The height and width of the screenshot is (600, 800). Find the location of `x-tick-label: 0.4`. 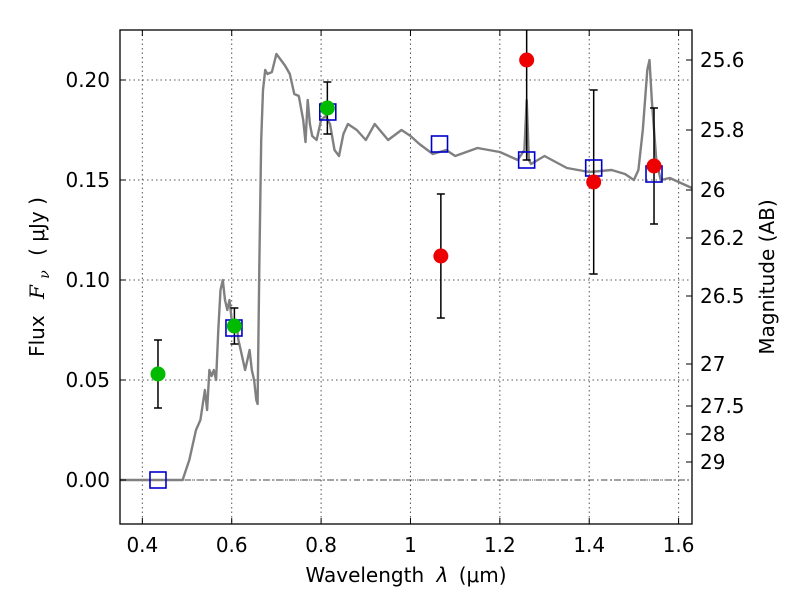

x-tick-label: 0.4 is located at coordinates (142, 545).